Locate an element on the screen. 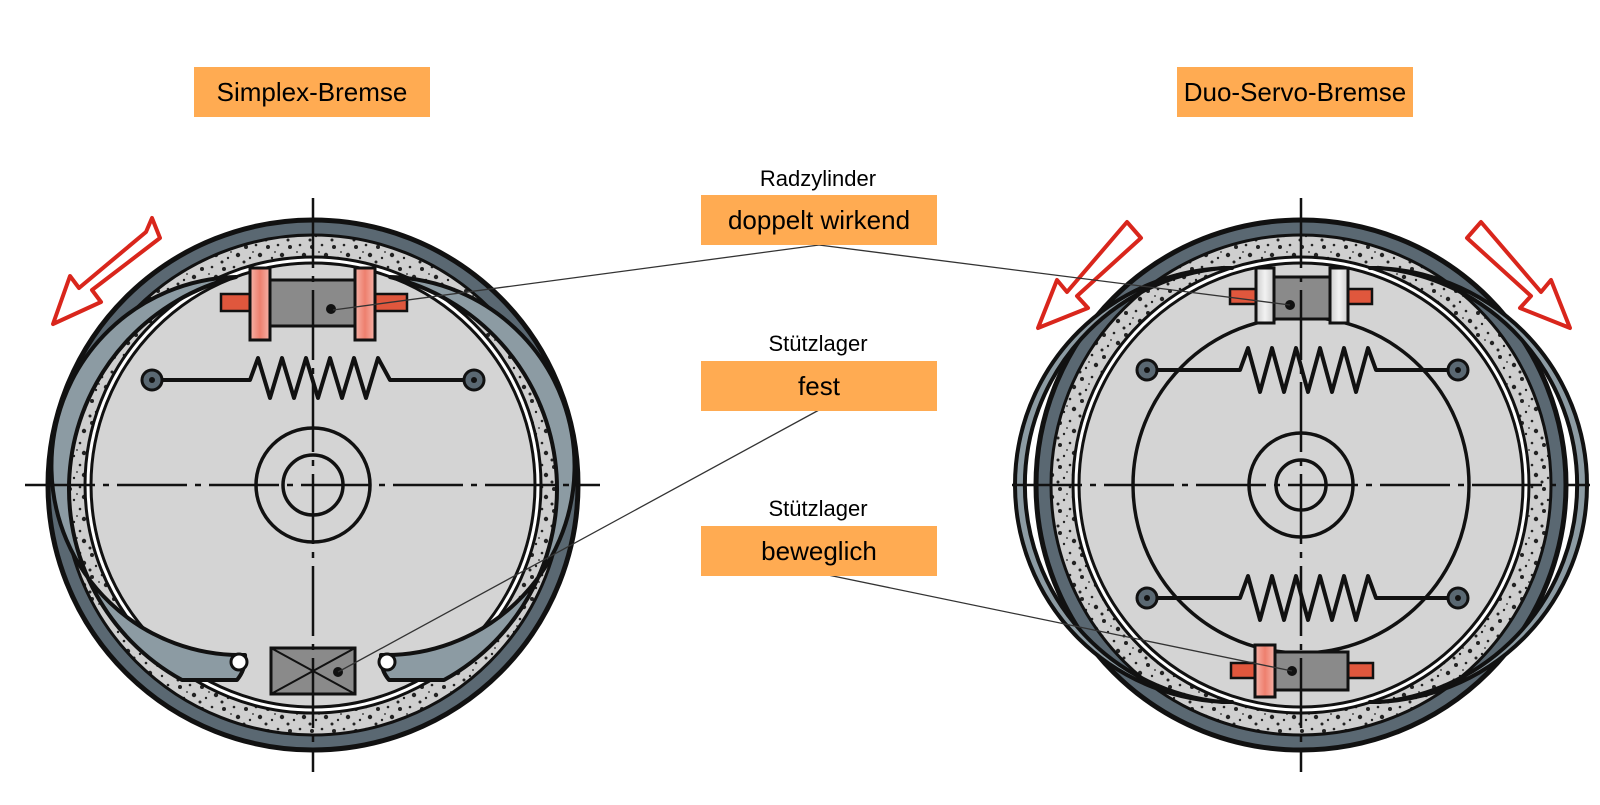  label-movable: beweglich is located at coordinates (819, 551).